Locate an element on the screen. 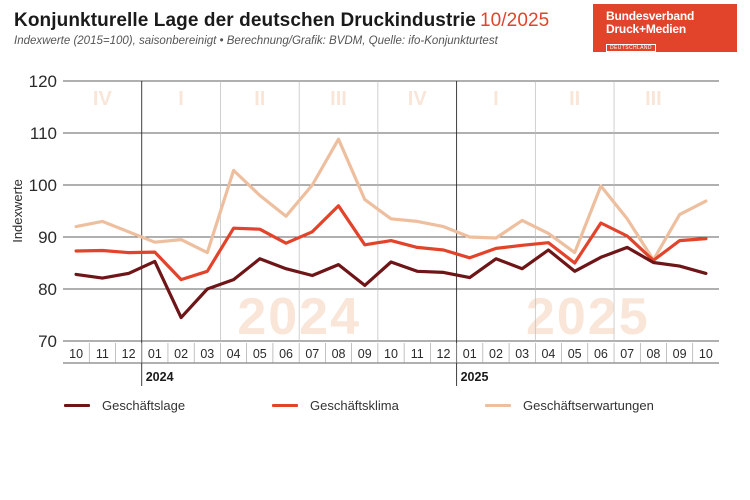 This screenshot has height=500, width=750. legend-swatch-lage is located at coordinates (77, 405).